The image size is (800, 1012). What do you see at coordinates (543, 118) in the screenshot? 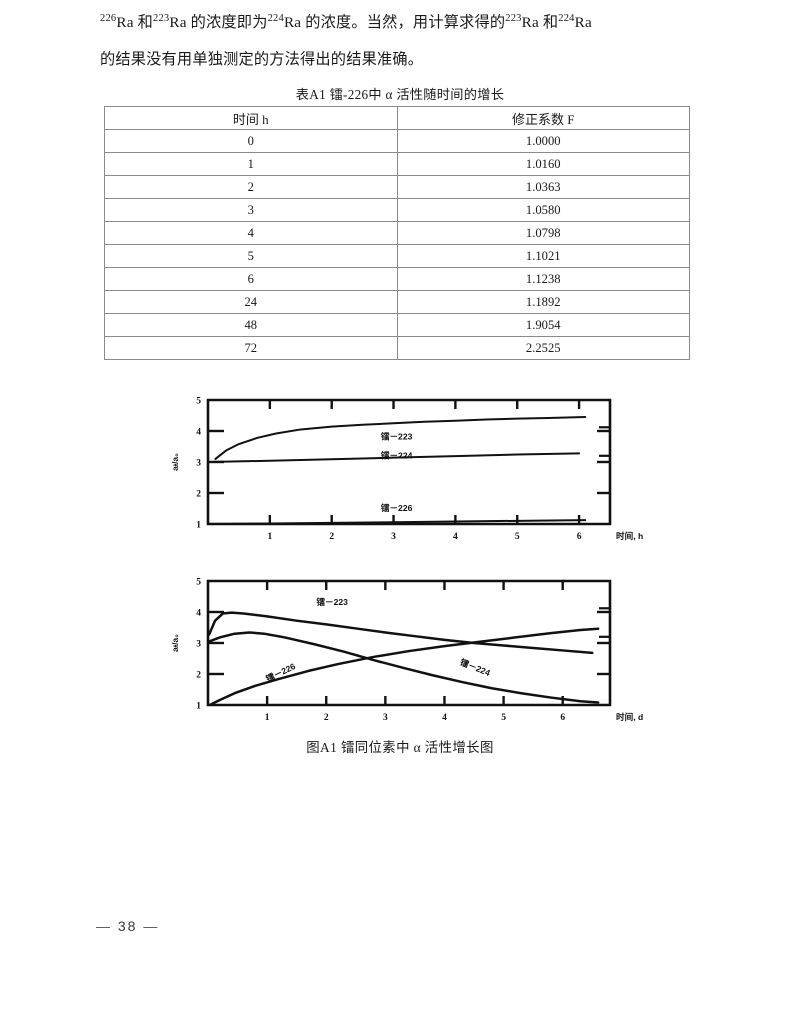
I see `column-header-factor: 修正系数 F` at bounding box center [543, 118].